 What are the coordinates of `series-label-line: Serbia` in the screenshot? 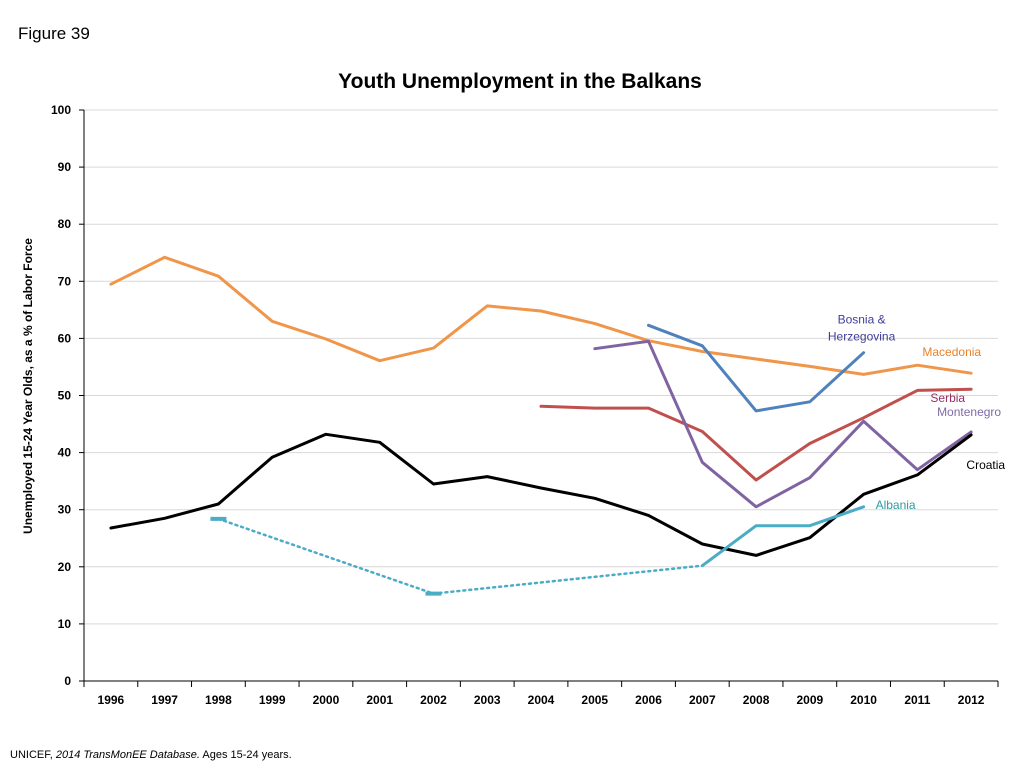 It's located at (947, 398).